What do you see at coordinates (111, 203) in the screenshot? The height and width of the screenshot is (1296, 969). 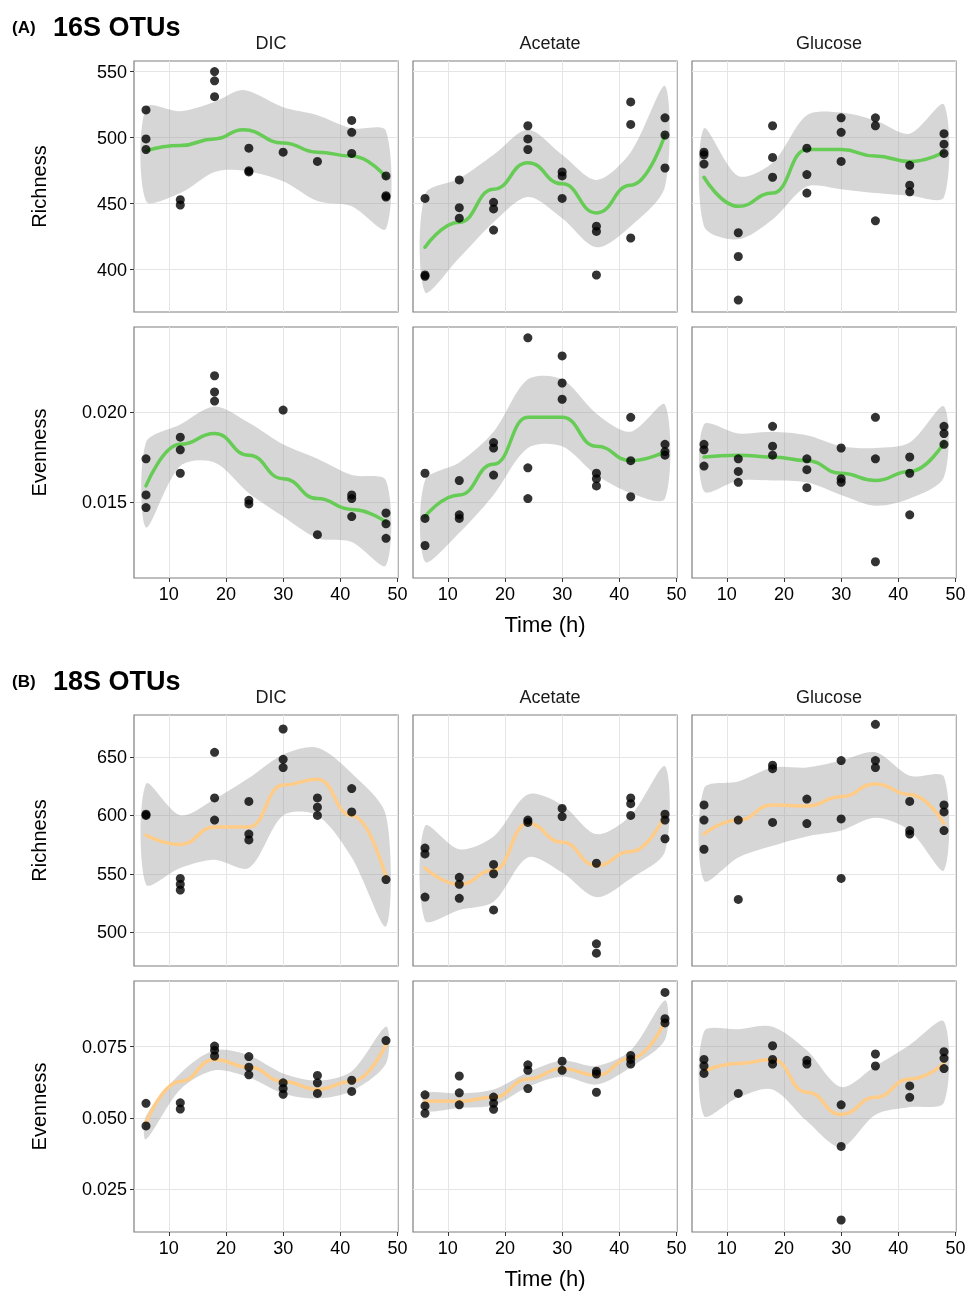 I see `y-tick-label: 450` at bounding box center [111, 203].